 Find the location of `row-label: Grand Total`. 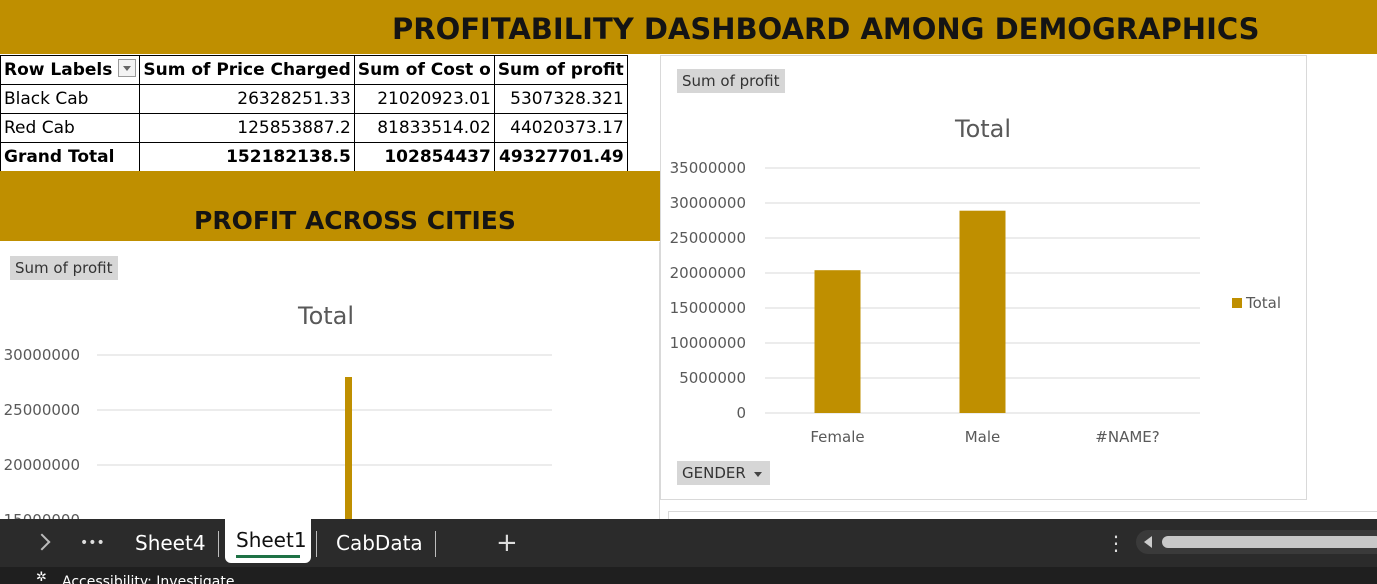

row-label: Grand Total is located at coordinates (70, 157).